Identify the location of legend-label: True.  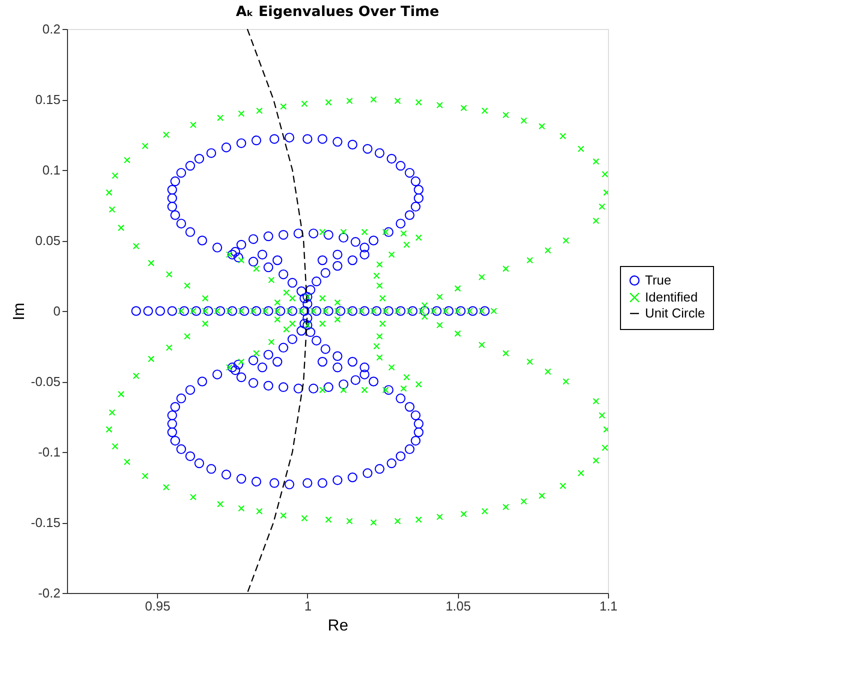
(658, 280).